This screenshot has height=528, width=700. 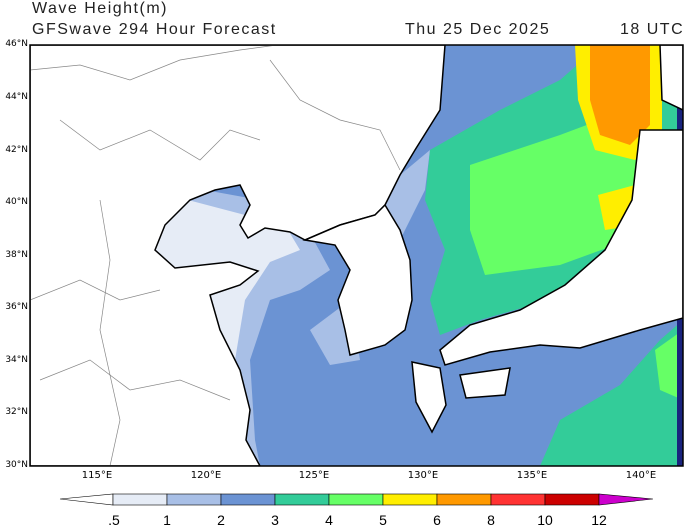 I want to click on colorbar-arrow-high, so click(x=626, y=499).